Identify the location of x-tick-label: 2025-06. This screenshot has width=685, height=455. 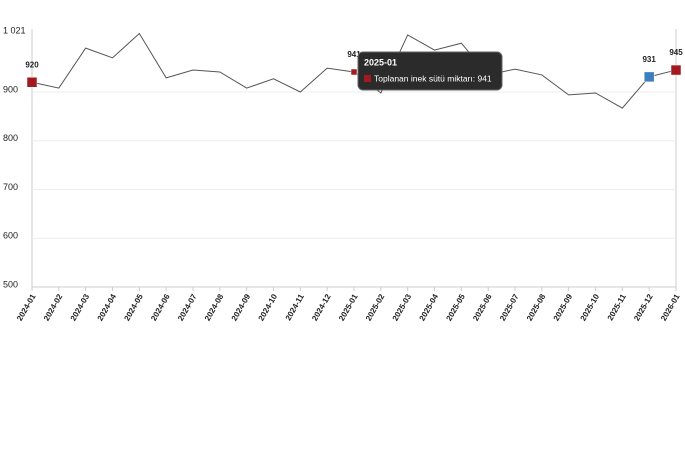
(482, 307).